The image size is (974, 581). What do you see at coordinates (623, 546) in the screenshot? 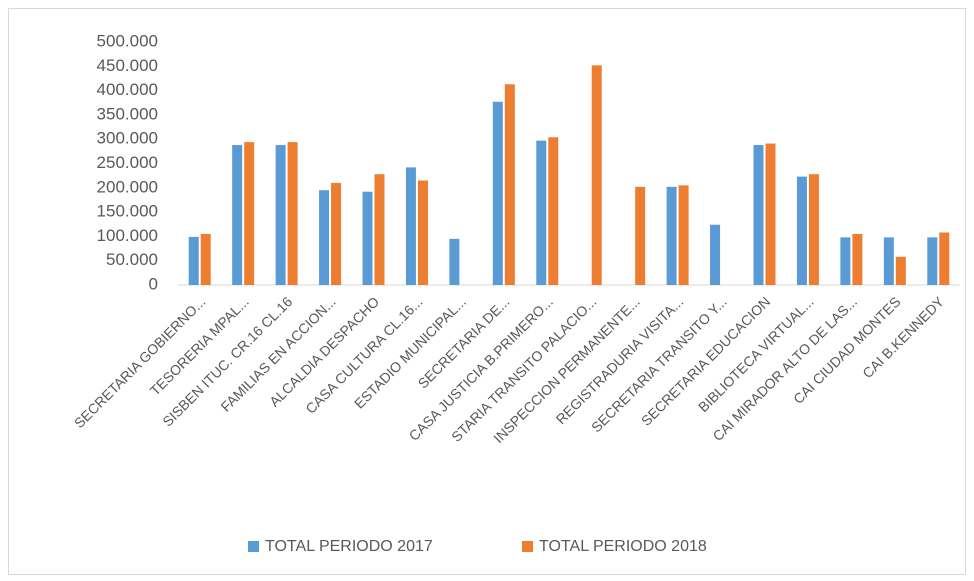
I see `legend-label: TOTAL PERIODO 2018` at bounding box center [623, 546].